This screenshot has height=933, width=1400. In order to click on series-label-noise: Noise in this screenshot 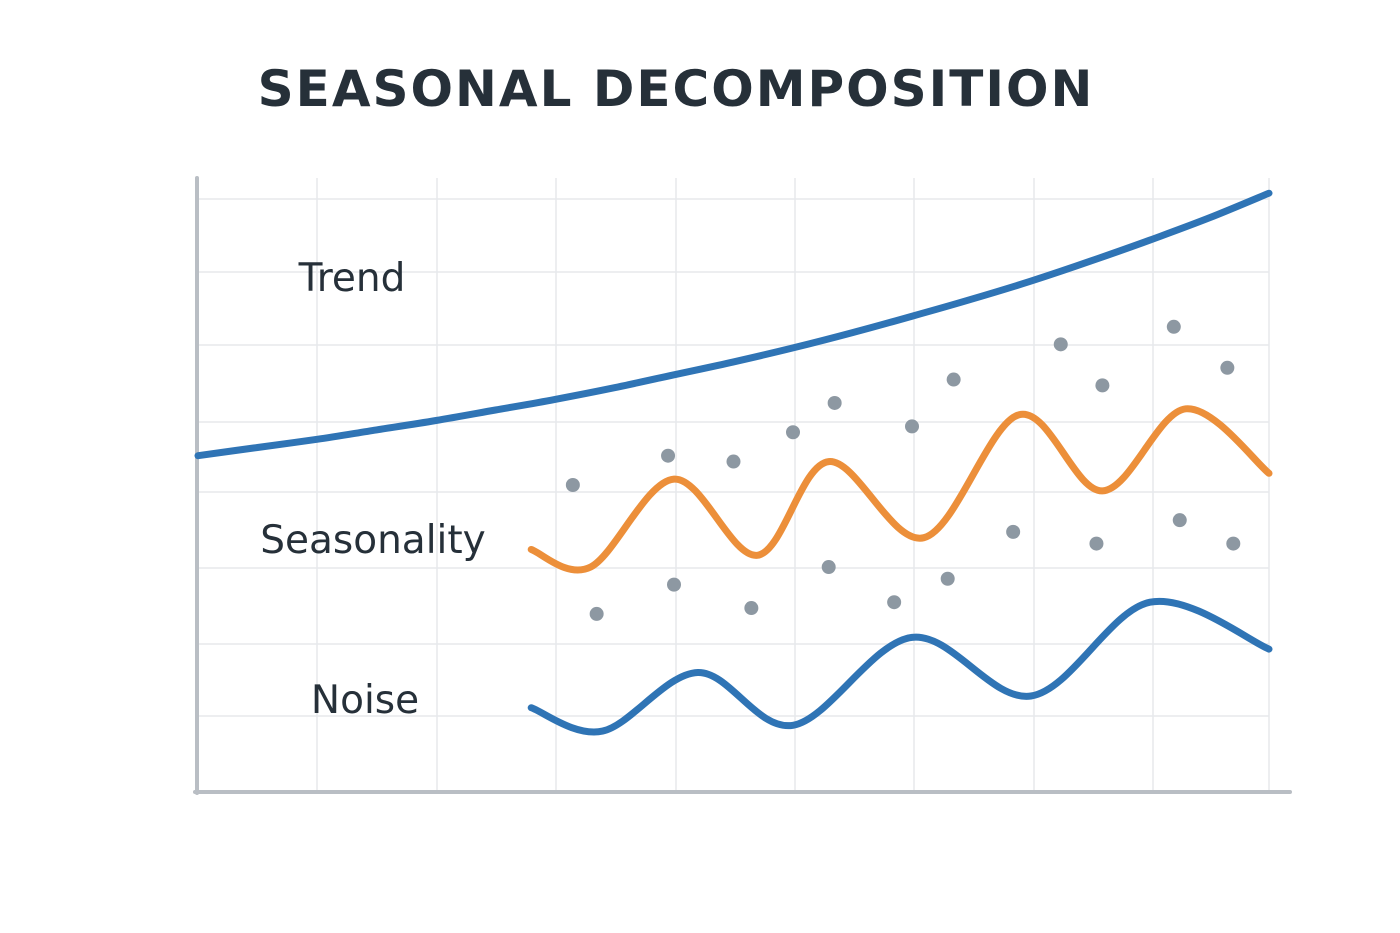, I will do `click(365, 700)`.